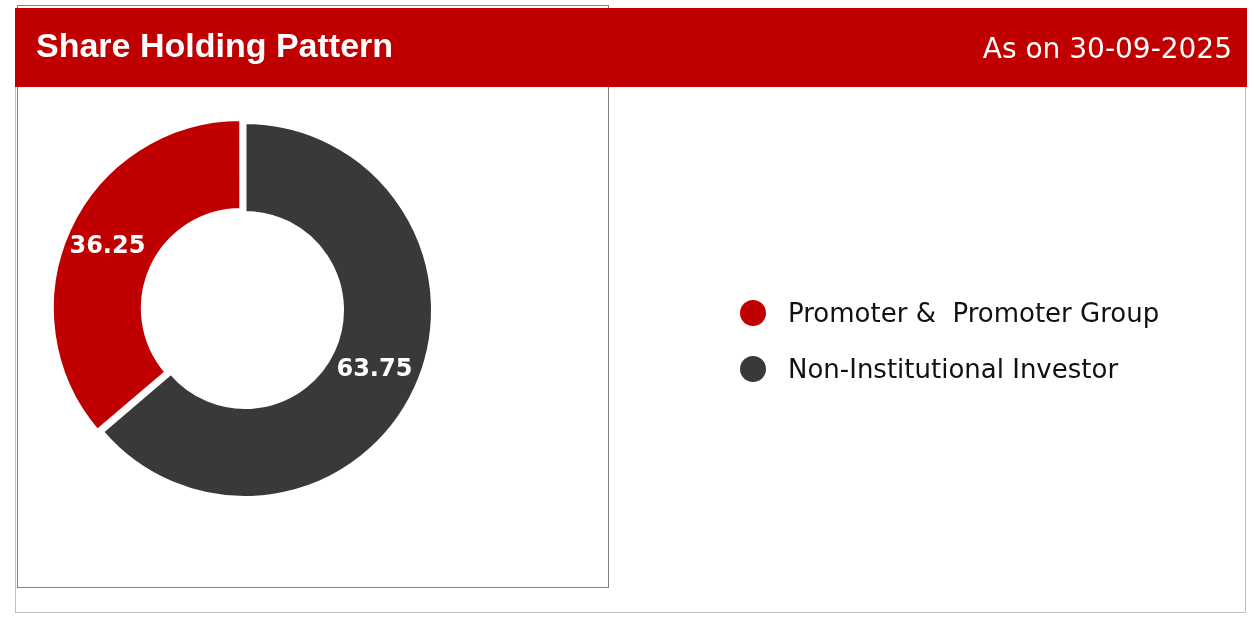  I want to click on data-label: 63.75, so click(374, 367).